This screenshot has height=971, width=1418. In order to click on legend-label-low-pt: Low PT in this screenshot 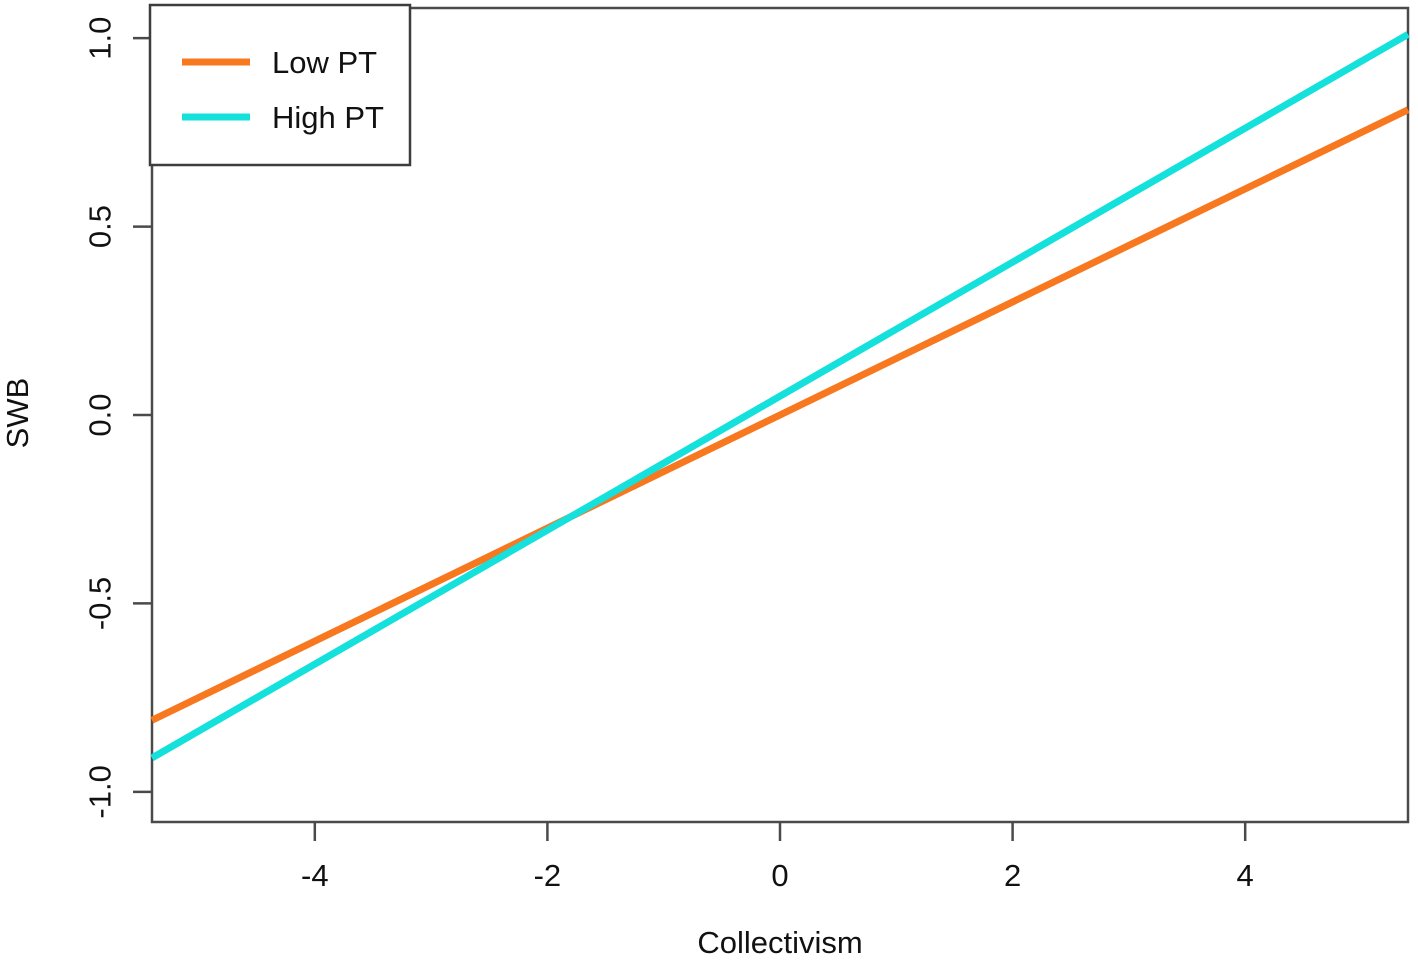, I will do `click(324, 62)`.